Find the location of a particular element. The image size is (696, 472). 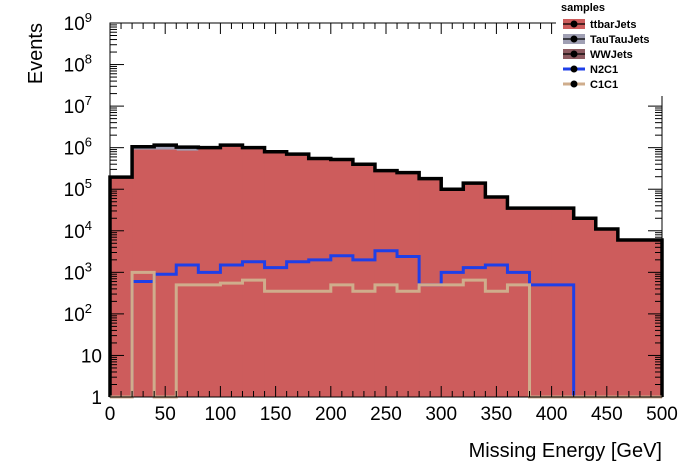

y-tick-label: 10³ is located at coordinates (78, 271).